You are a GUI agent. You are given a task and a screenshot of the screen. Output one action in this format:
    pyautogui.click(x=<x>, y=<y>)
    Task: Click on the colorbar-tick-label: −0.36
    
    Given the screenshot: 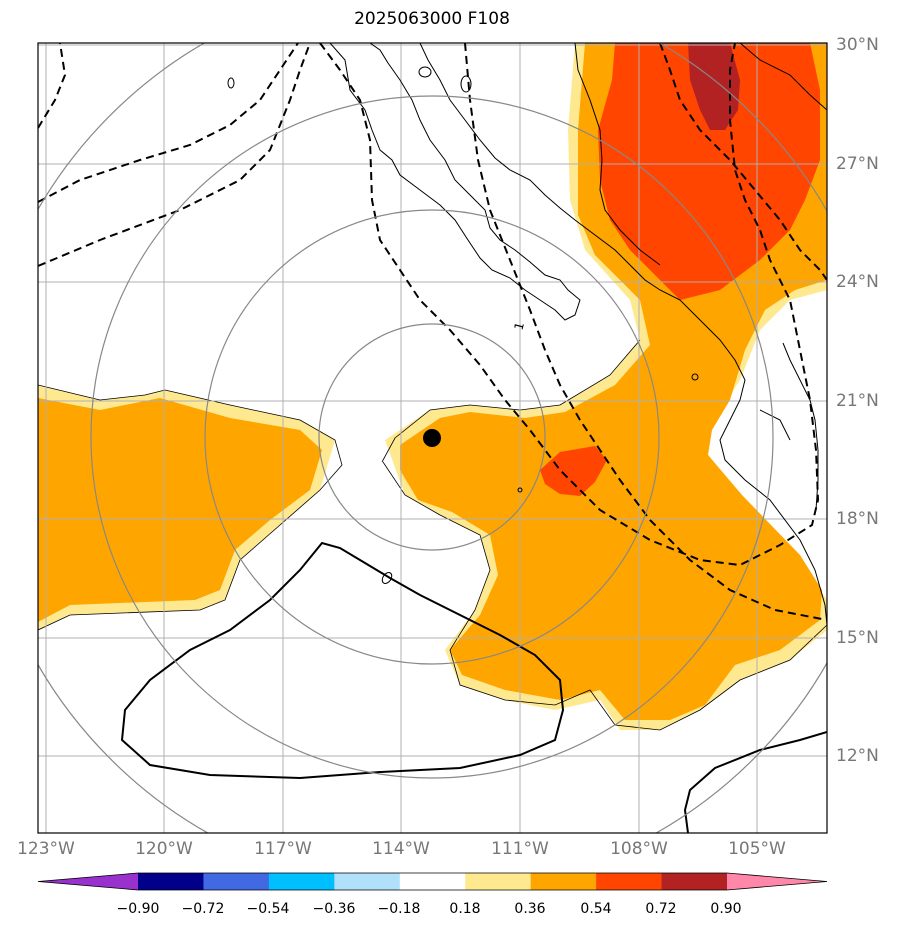 What is the action you would take?
    pyautogui.click(x=334, y=909)
    